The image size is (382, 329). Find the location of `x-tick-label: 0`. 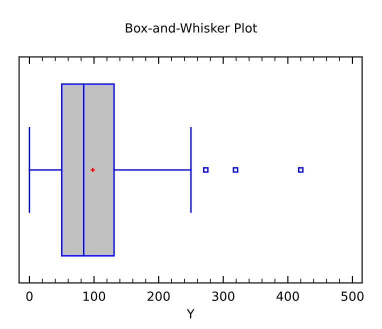

x-tick-label: 0 is located at coordinates (29, 296).